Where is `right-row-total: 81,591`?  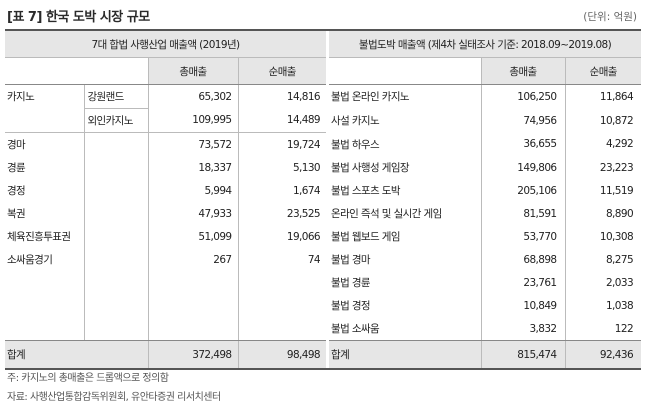 right-row-total: 81,591 is located at coordinates (523, 213).